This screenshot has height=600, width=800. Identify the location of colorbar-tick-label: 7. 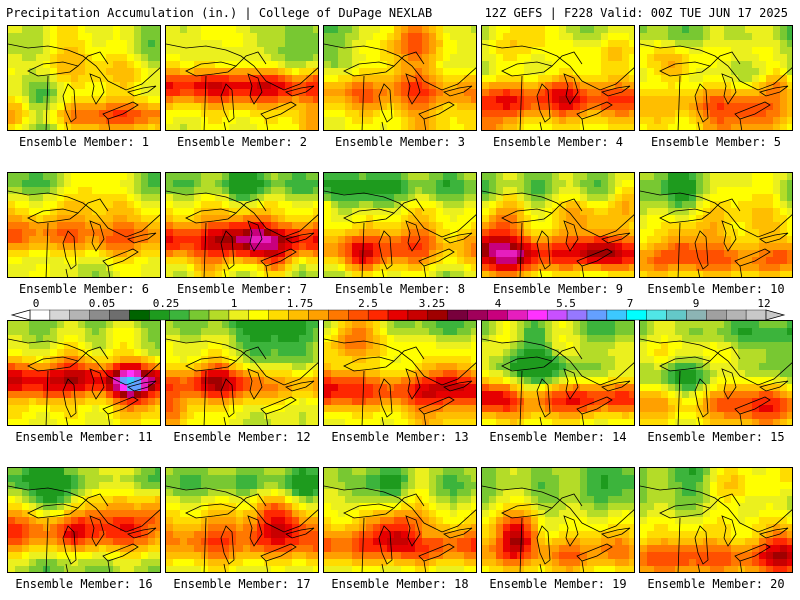
(630, 303).